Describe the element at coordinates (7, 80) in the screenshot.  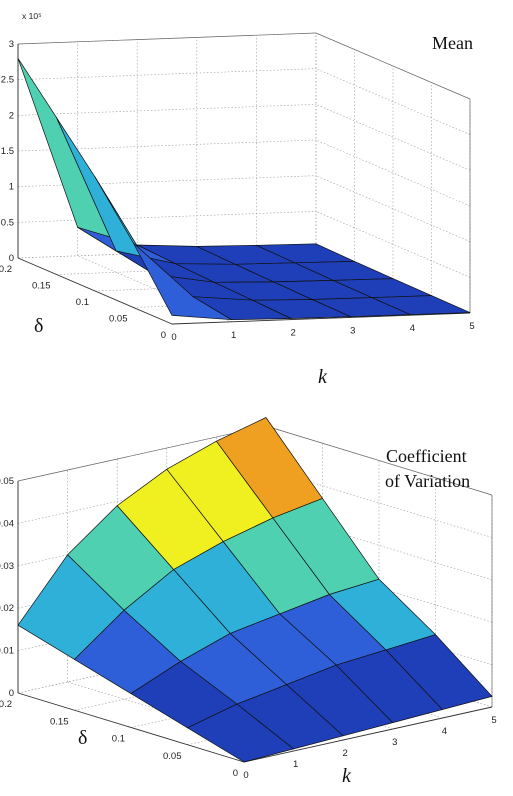
I see `p0-z-tick-label: 2.5` at that location.